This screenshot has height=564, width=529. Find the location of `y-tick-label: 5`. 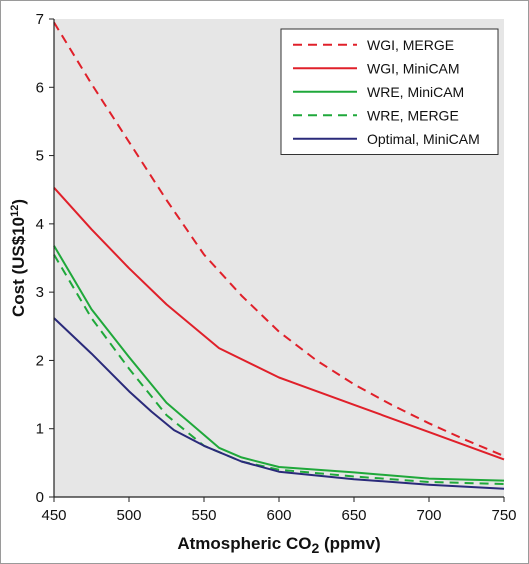

y-tick-label: 5 is located at coordinates (40, 156).